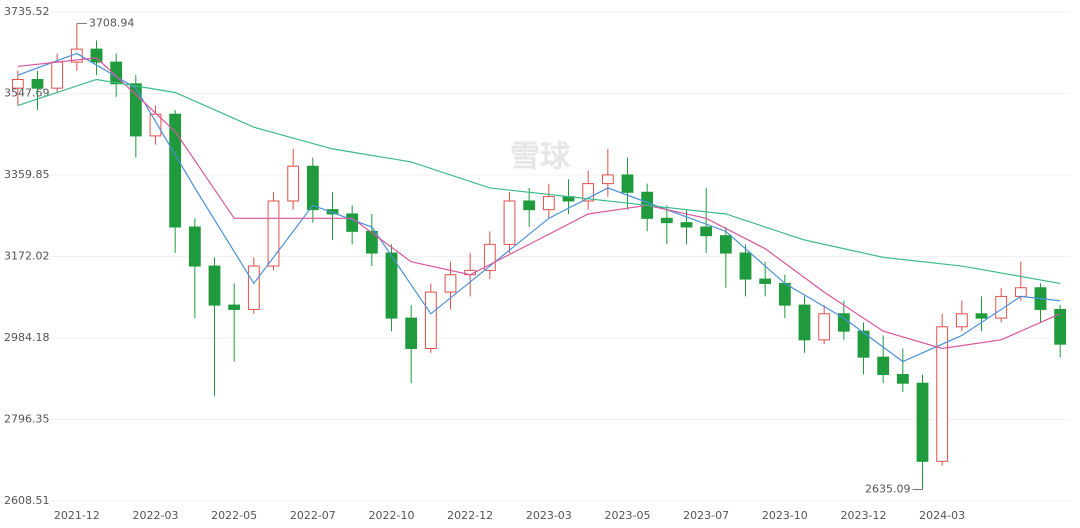 This screenshot has width=1080, height=528. What do you see at coordinates (888, 488) in the screenshot?
I see `min-label: 2635.09` at bounding box center [888, 488].